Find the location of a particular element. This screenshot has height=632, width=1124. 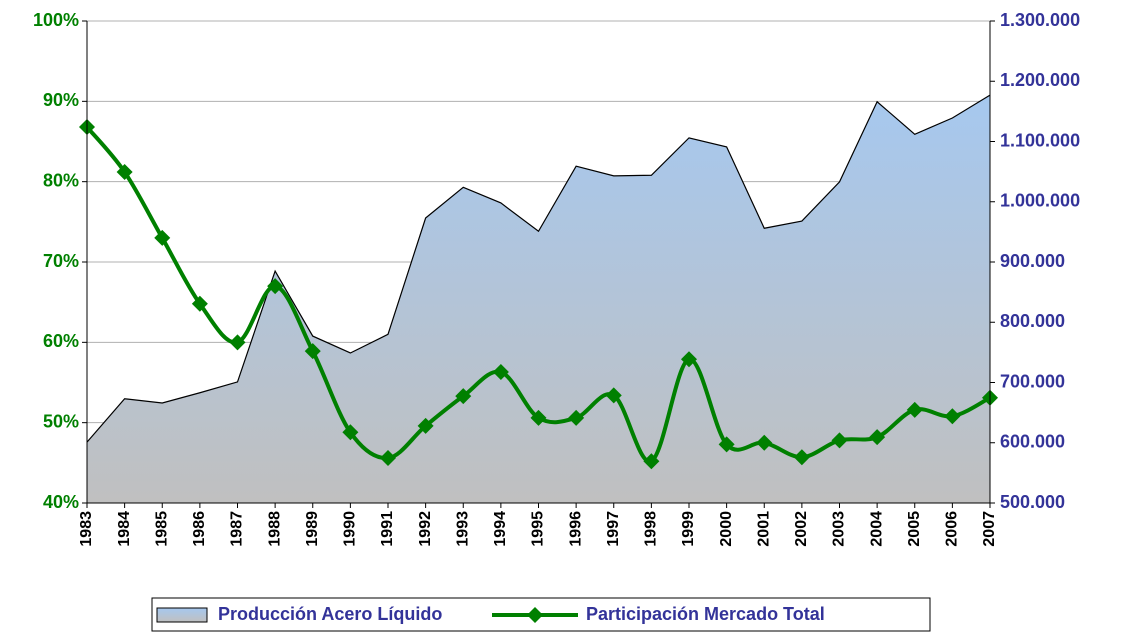

y-tick-label: 70% is located at coordinates (61, 261).